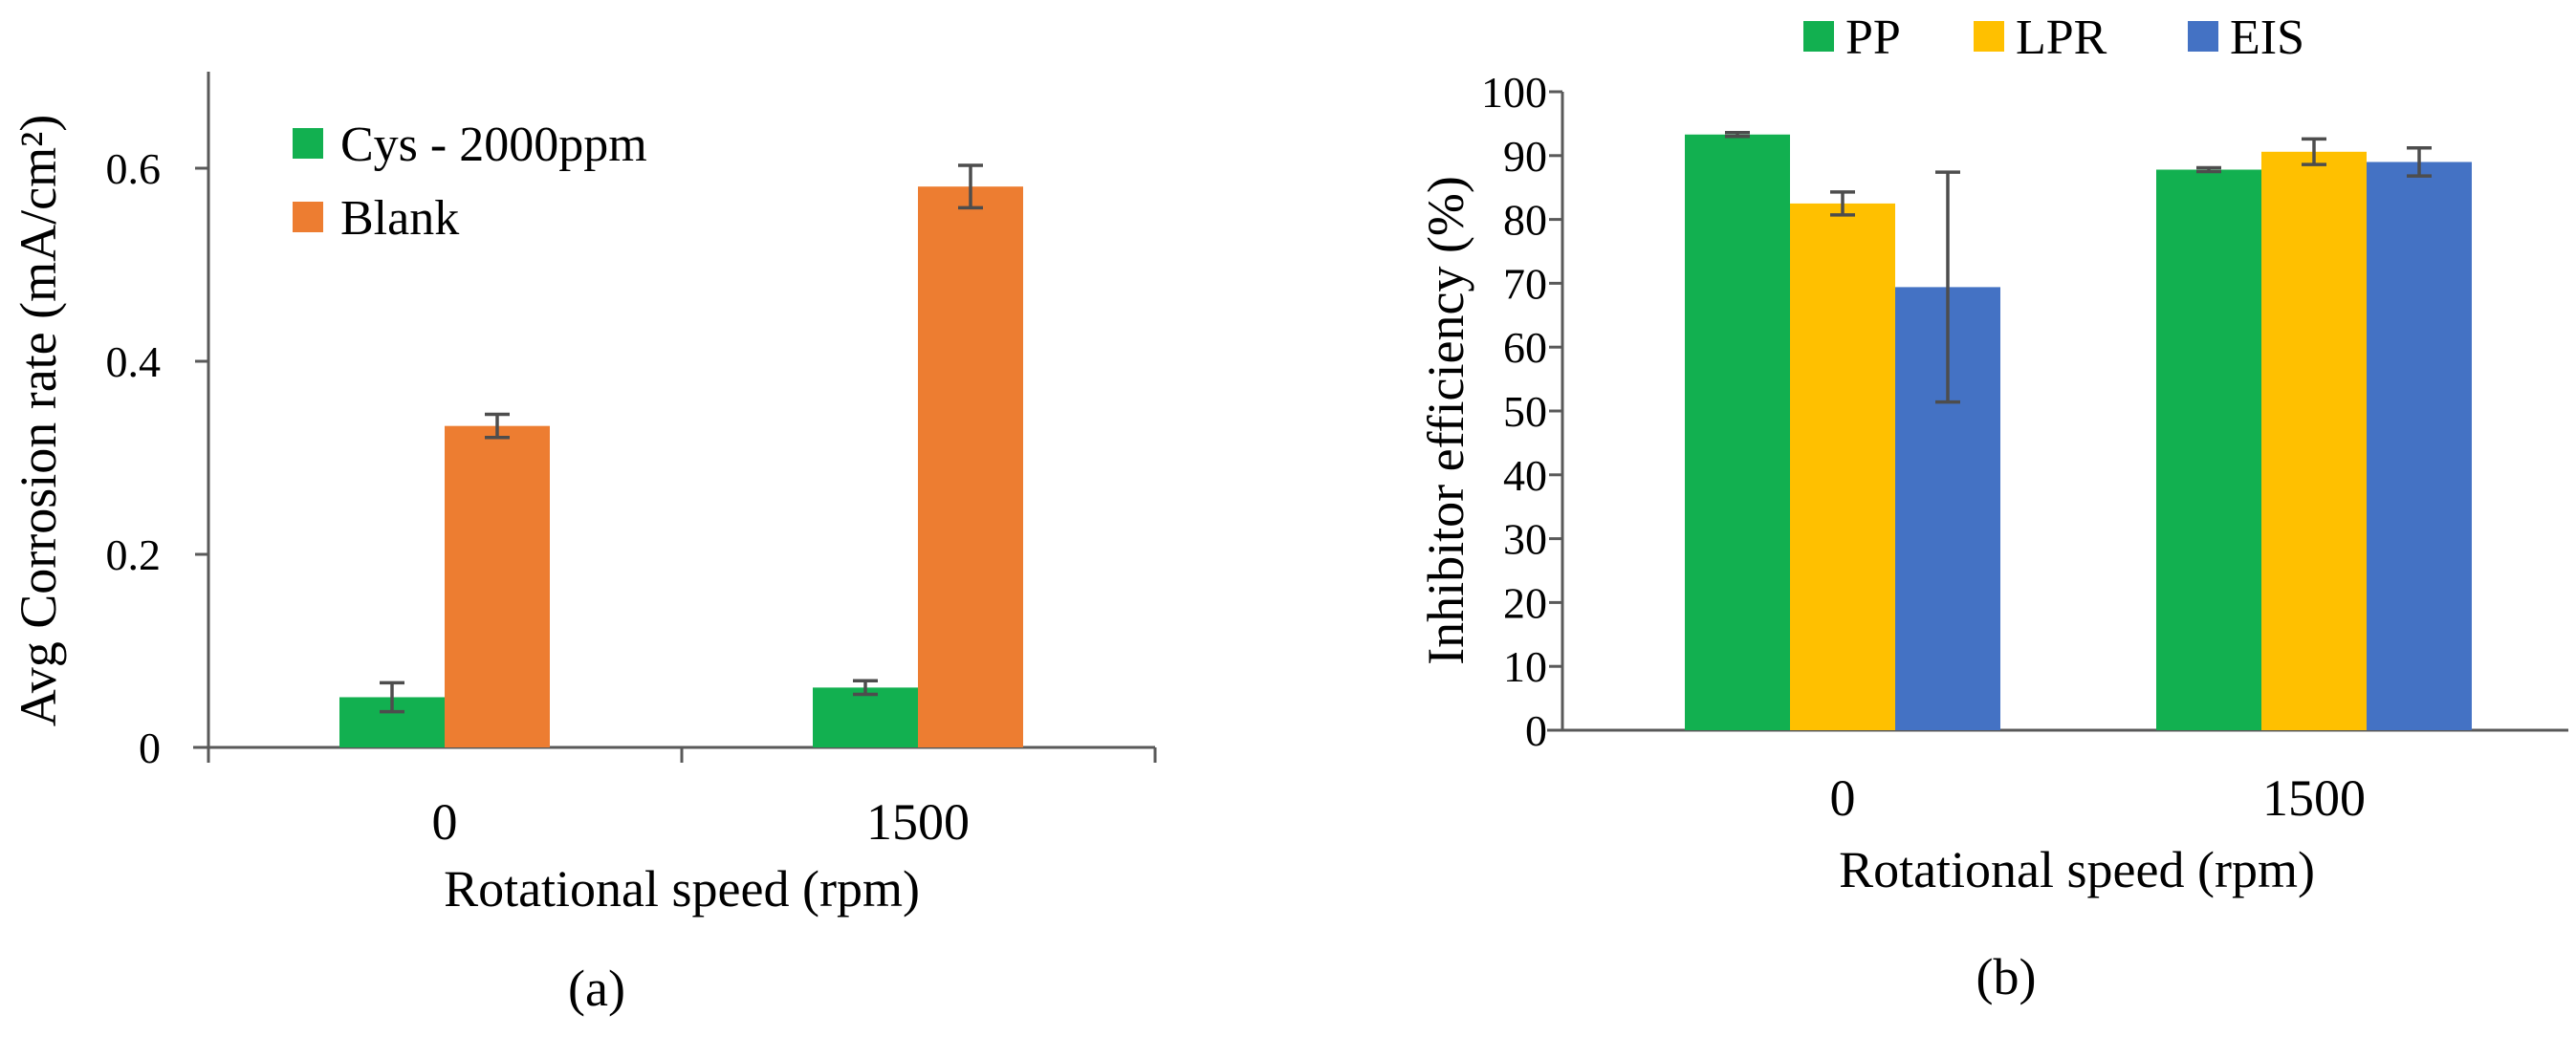 This screenshot has width=2576, height=1037. What do you see at coordinates (157, 458) in the screenshot?
I see `y-ticks: 0 0.2 0.4 0.6` at bounding box center [157, 458].